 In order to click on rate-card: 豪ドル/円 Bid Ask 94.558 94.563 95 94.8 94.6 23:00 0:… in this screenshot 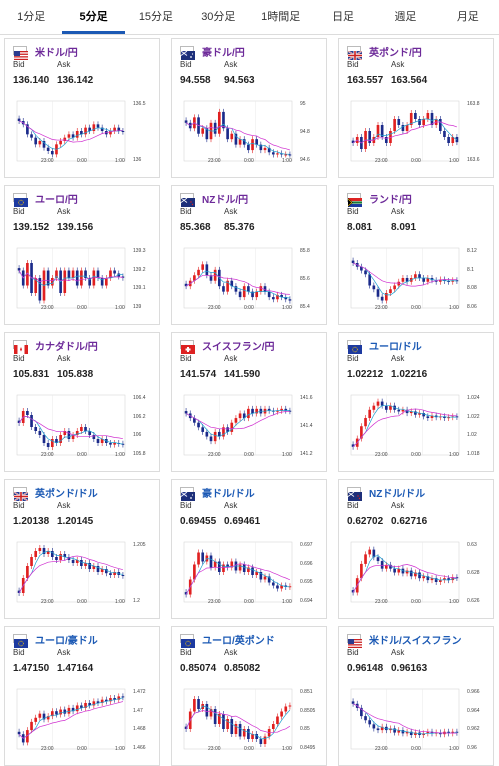, I will do `click(249, 108)`.